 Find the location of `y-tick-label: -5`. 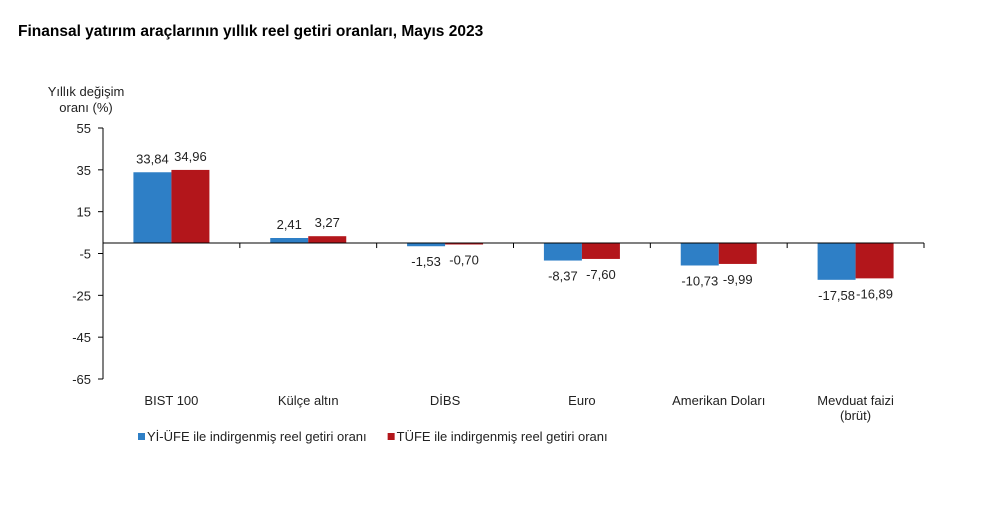

y-tick-label: -5 is located at coordinates (85, 254).